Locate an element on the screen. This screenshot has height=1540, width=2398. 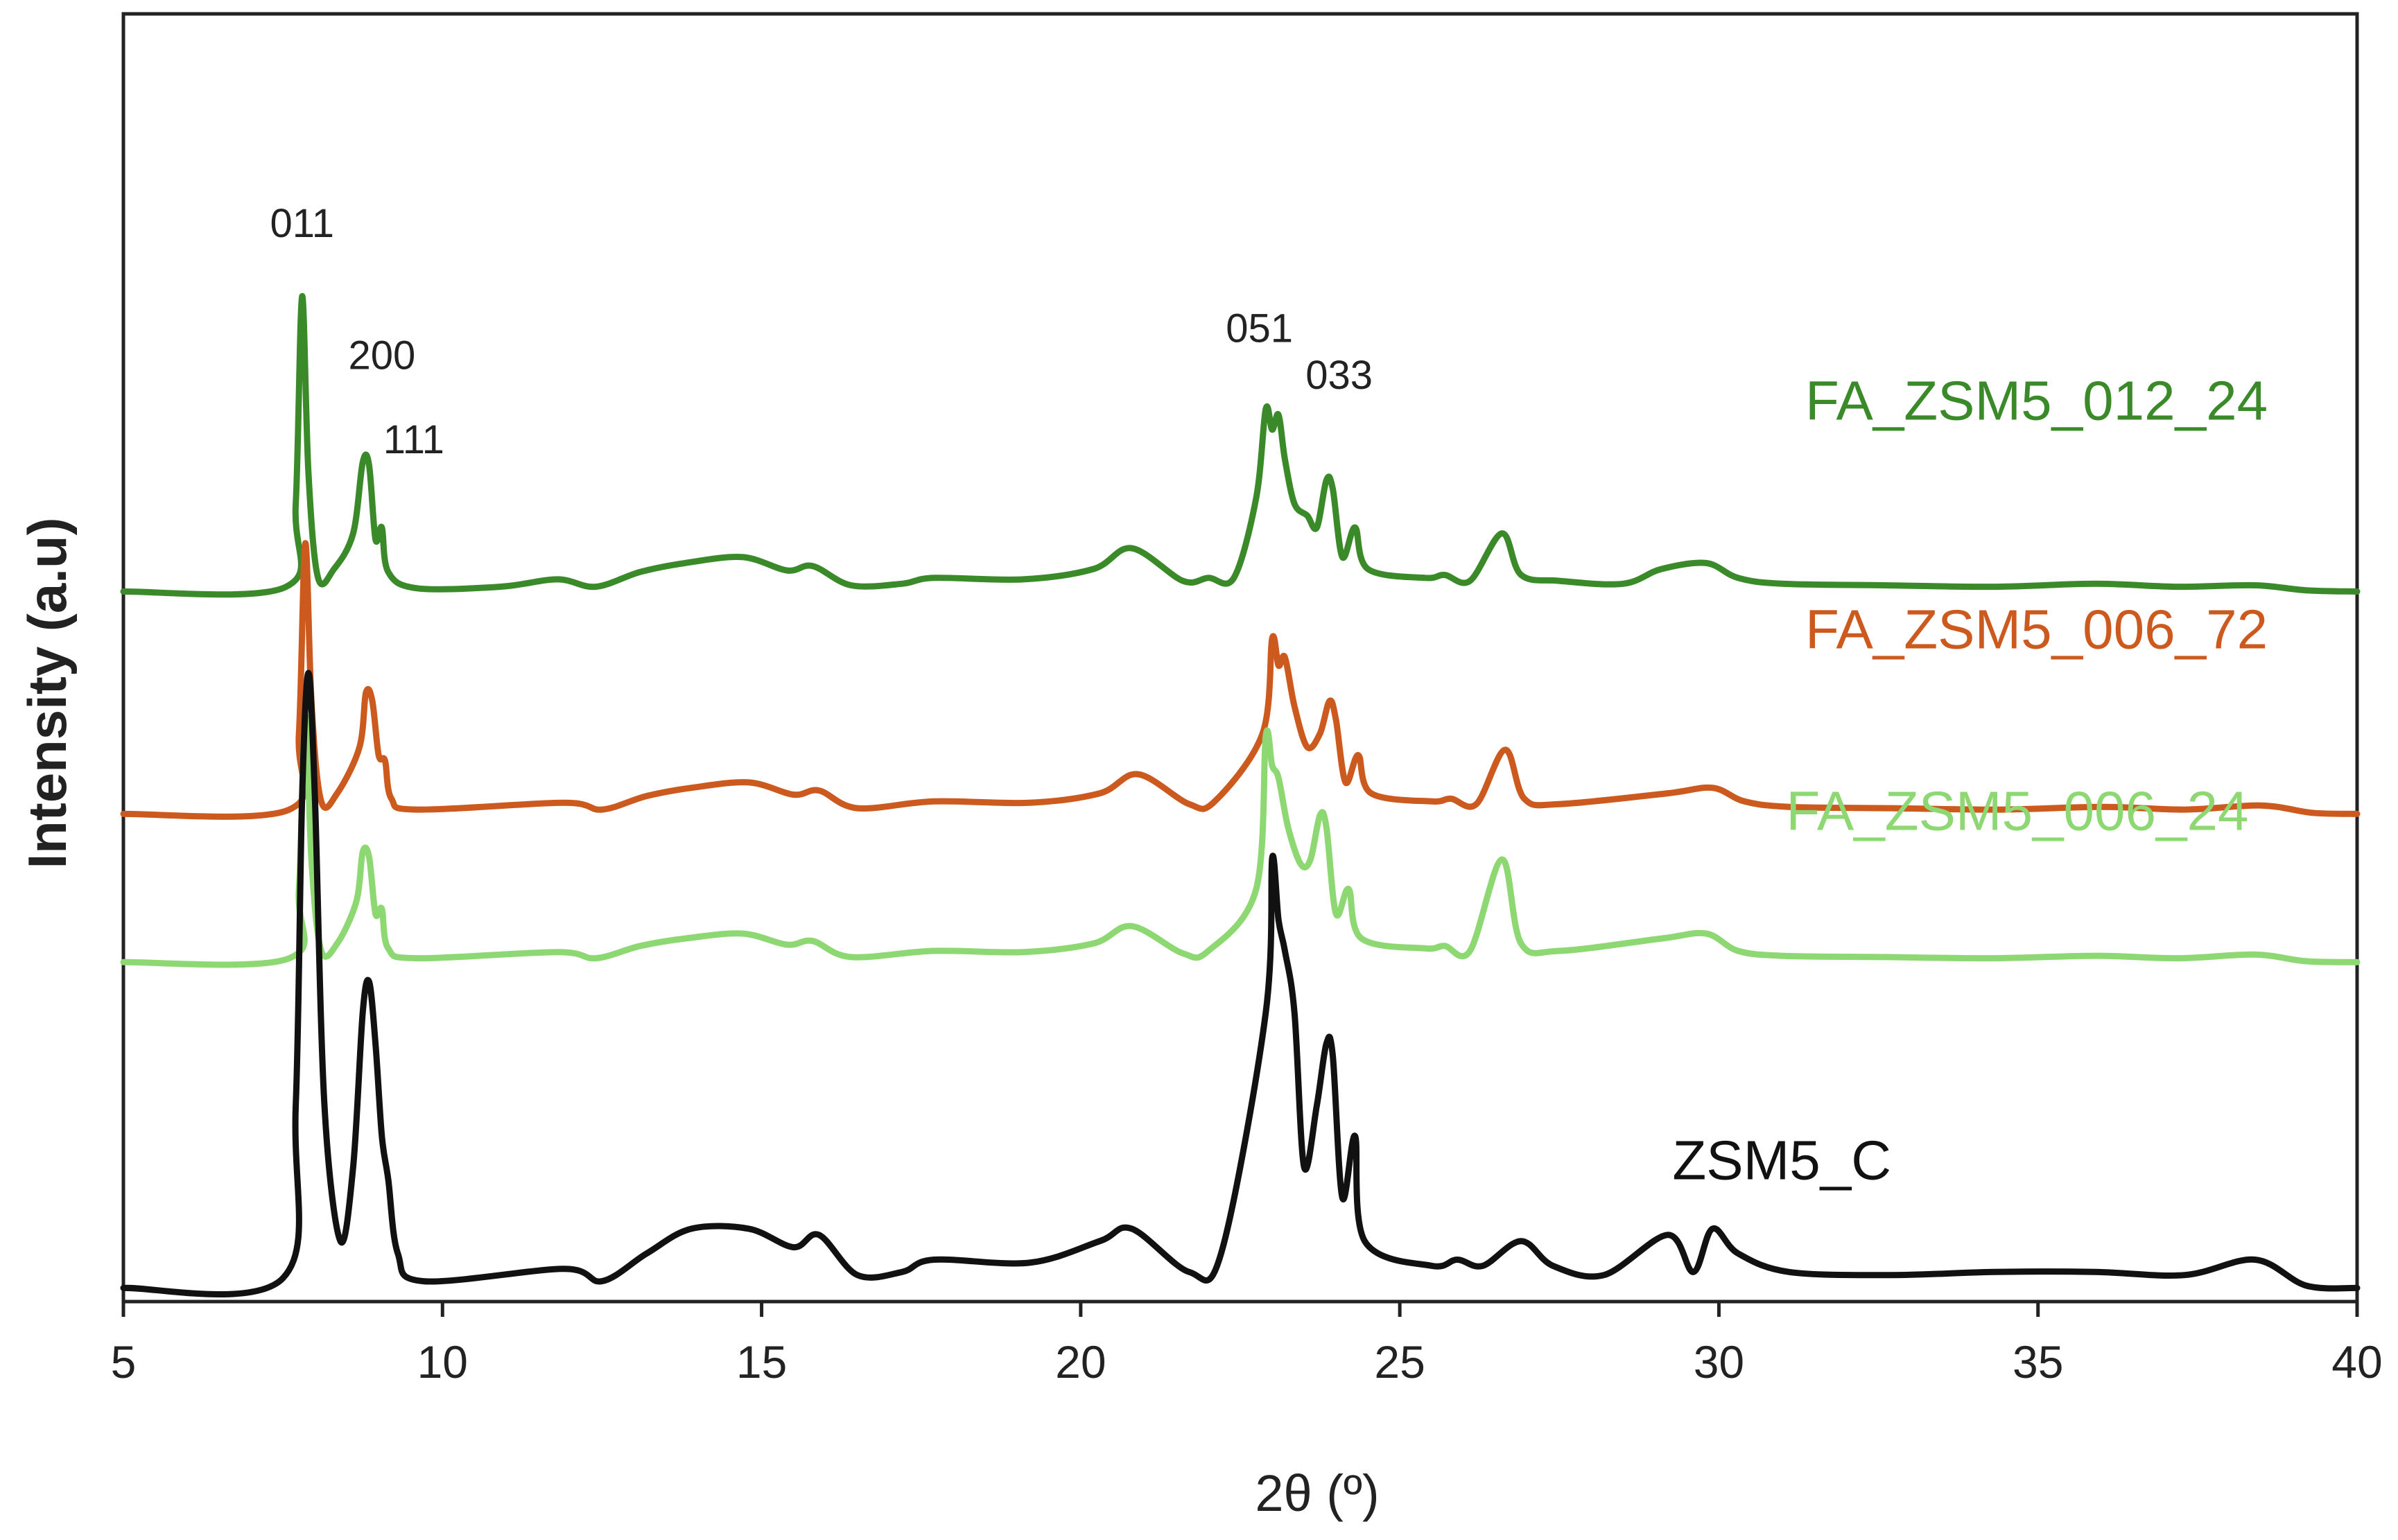
peak-index-label: 033 is located at coordinates (1339, 375).